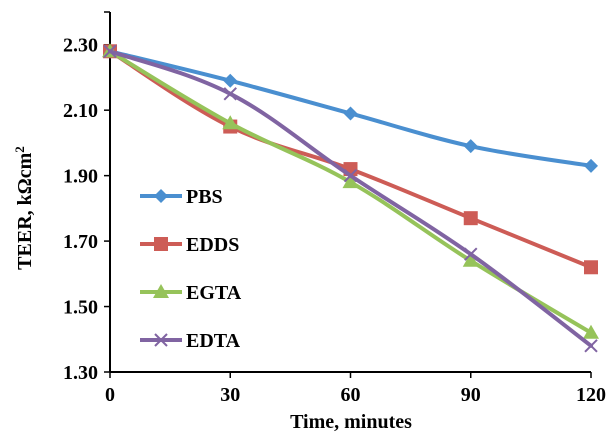 The height and width of the screenshot is (442, 611). What do you see at coordinates (214, 293) in the screenshot?
I see `legend-label-egta: EGTA` at bounding box center [214, 293].